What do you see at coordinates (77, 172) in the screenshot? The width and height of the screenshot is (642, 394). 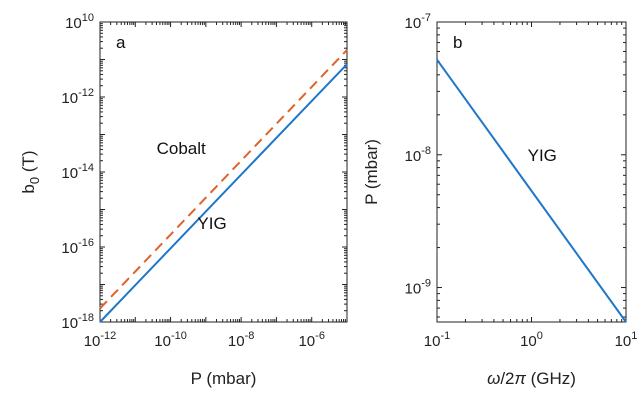 I see `y-tick-label: 10⁻¹⁴` at bounding box center [77, 172].